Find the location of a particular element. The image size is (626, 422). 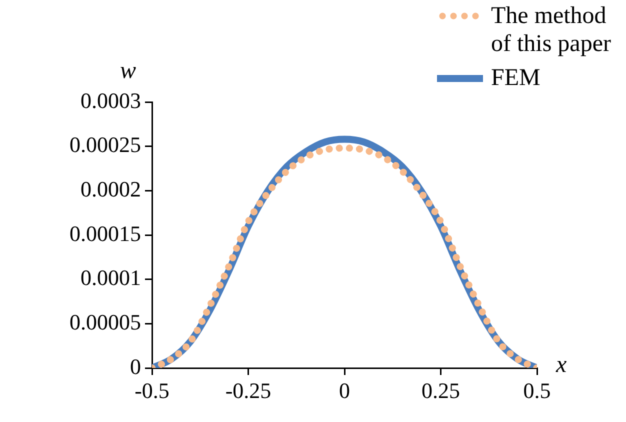

x-tick-label: 0 is located at coordinates (344, 390).